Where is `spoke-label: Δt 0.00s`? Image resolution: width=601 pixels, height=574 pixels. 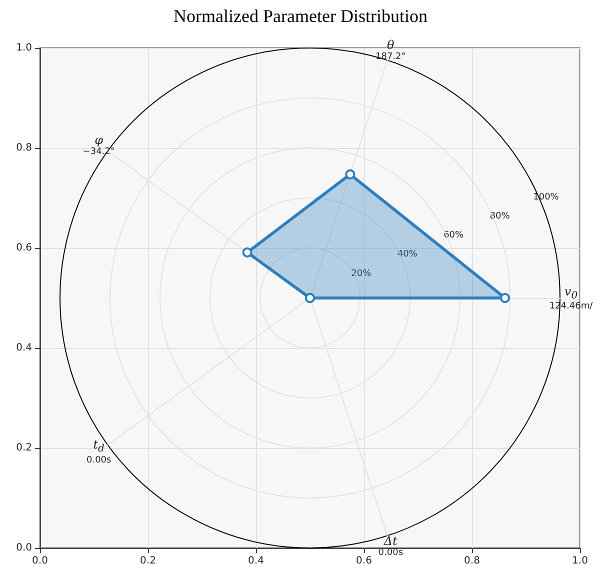 spoke-label: Δt 0.00s is located at coordinates (391, 546).